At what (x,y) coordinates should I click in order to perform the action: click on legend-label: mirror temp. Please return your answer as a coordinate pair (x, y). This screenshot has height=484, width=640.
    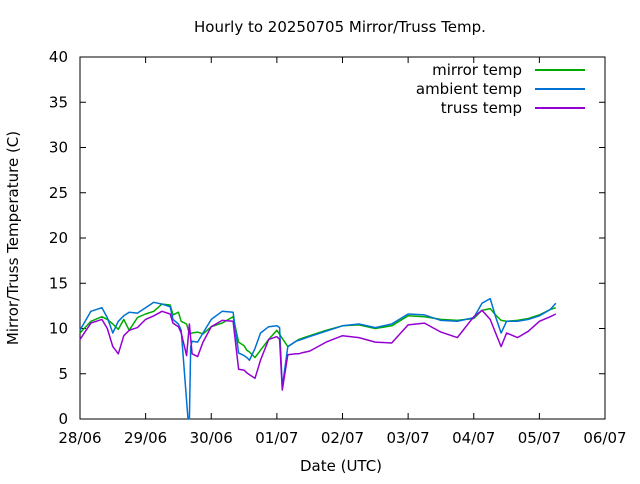
    Looking at the image, I should click on (477, 70).